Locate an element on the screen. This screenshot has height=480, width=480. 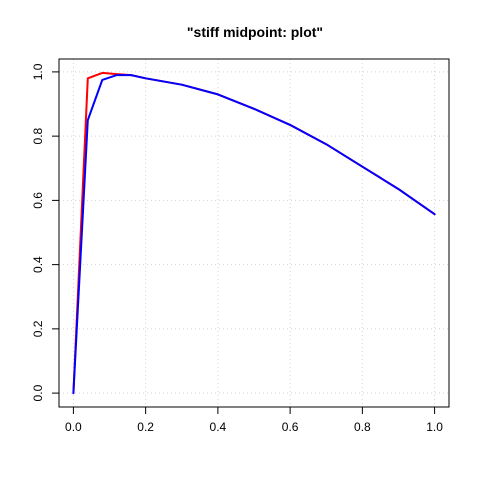
y-tick-label: 0.6 is located at coordinates (38, 200).